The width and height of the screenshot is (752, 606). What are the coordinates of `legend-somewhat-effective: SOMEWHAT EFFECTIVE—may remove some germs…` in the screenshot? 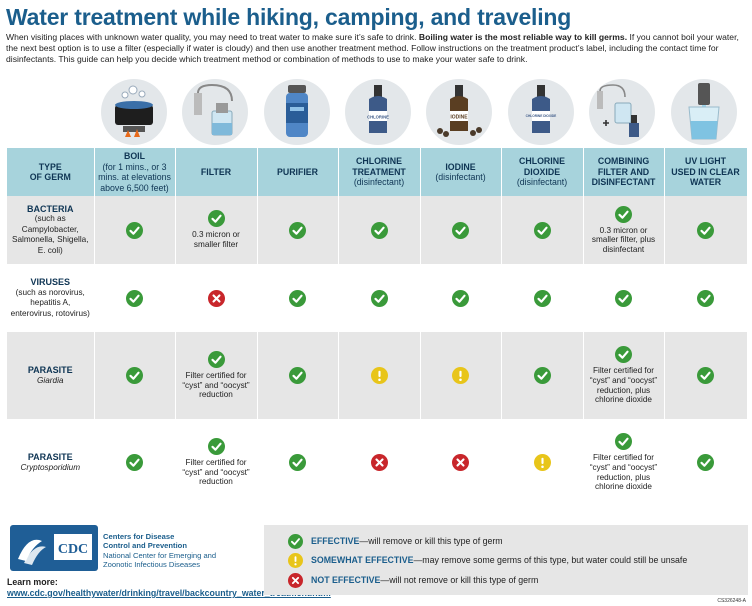 It's located at (487, 560).